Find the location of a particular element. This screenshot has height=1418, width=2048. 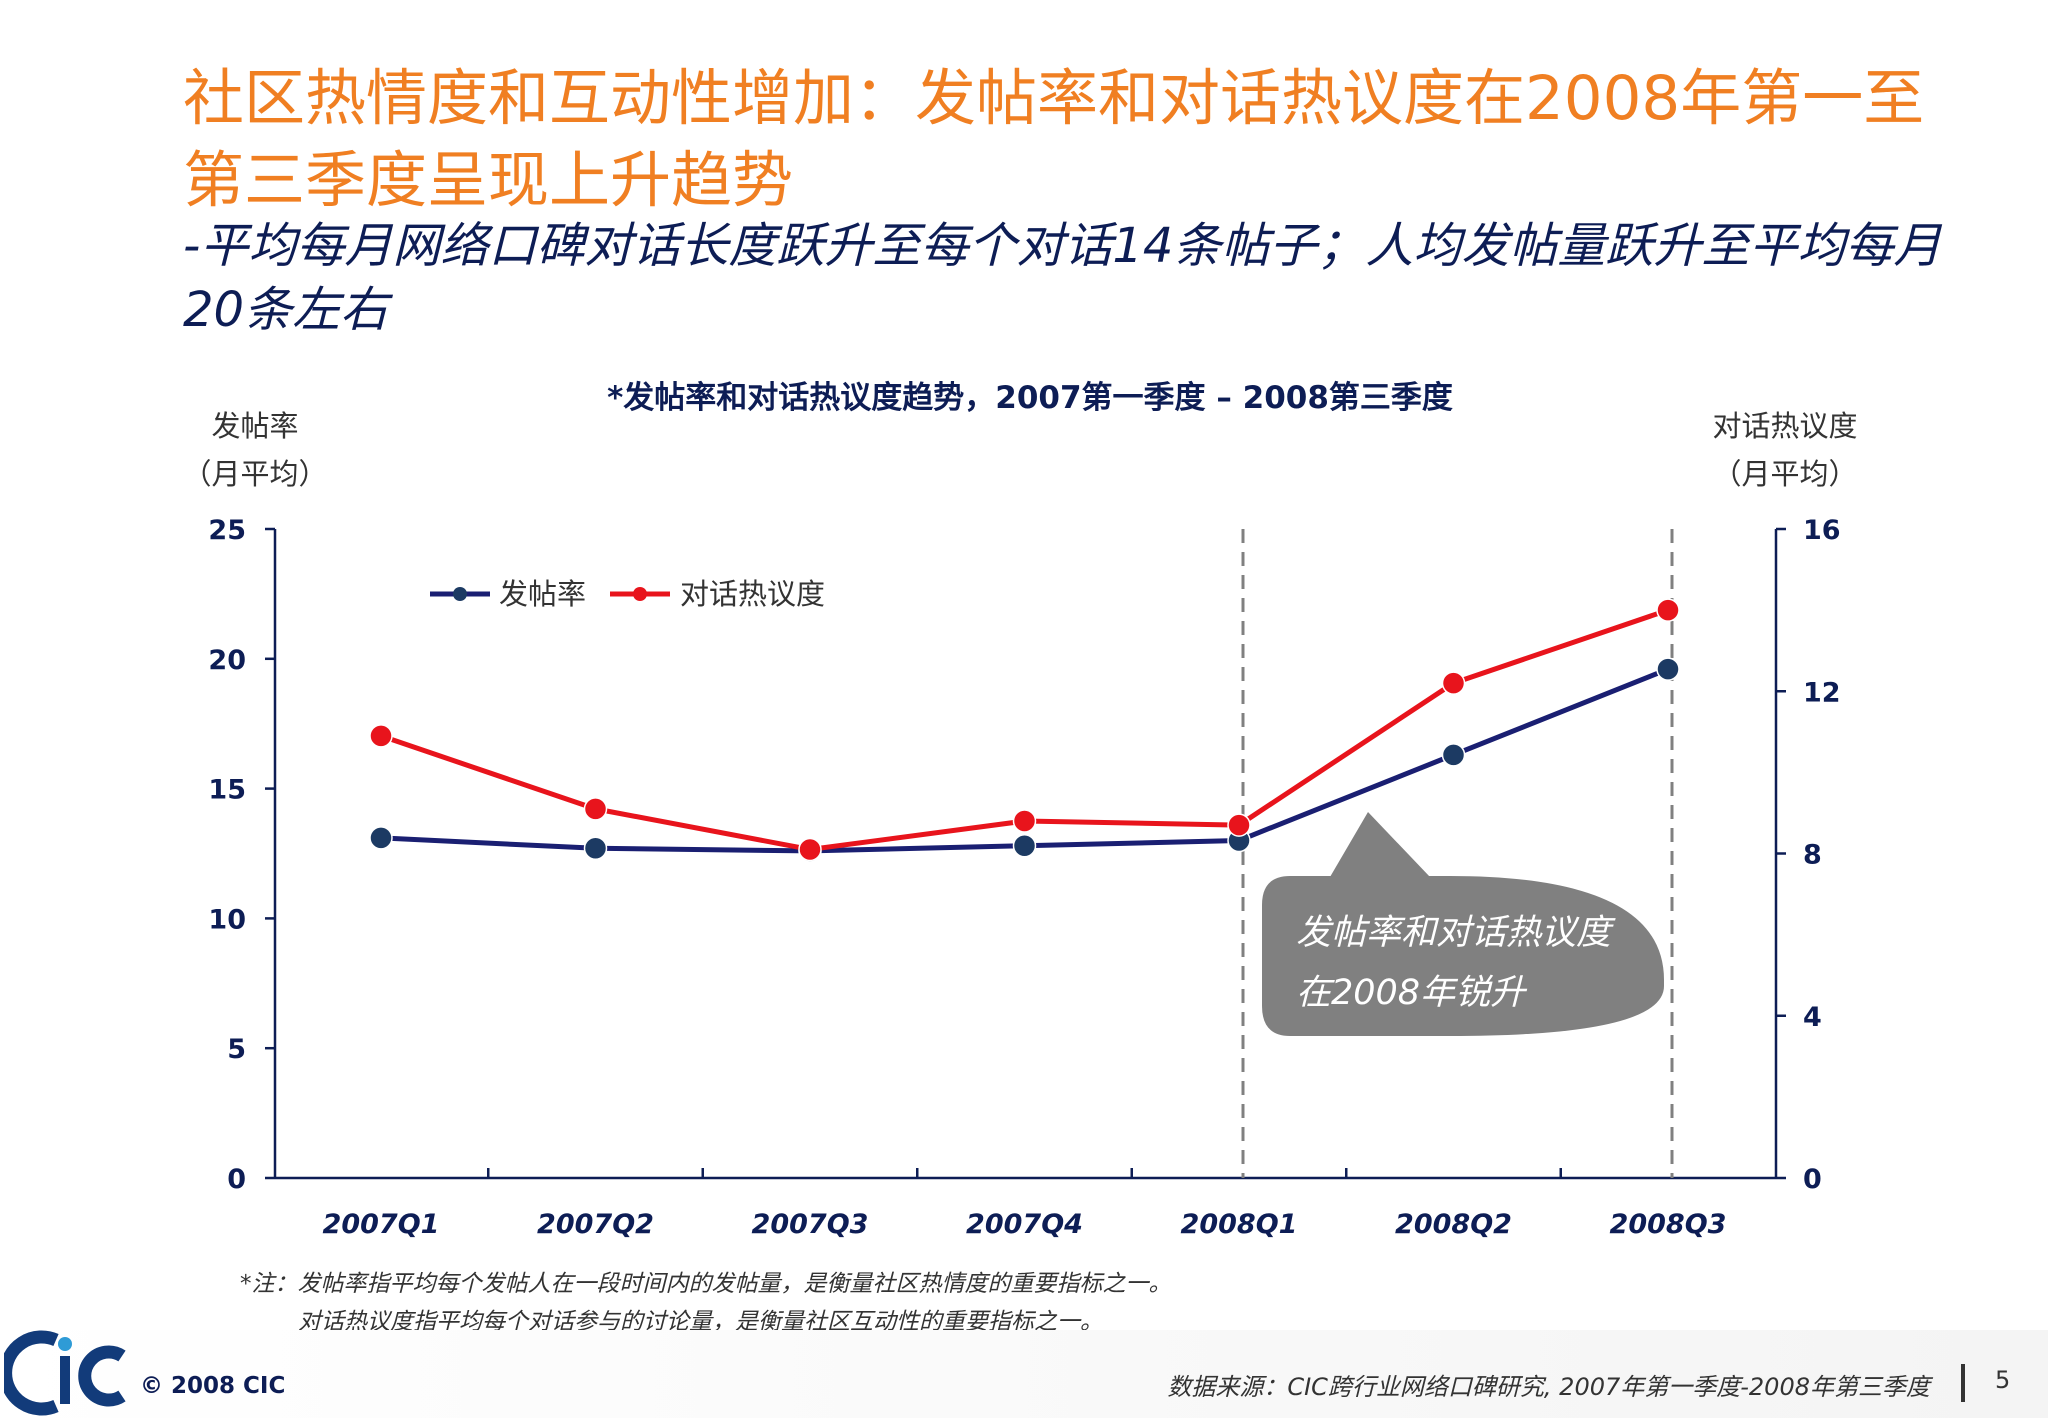

callout-box is located at coordinates (1463, 956).